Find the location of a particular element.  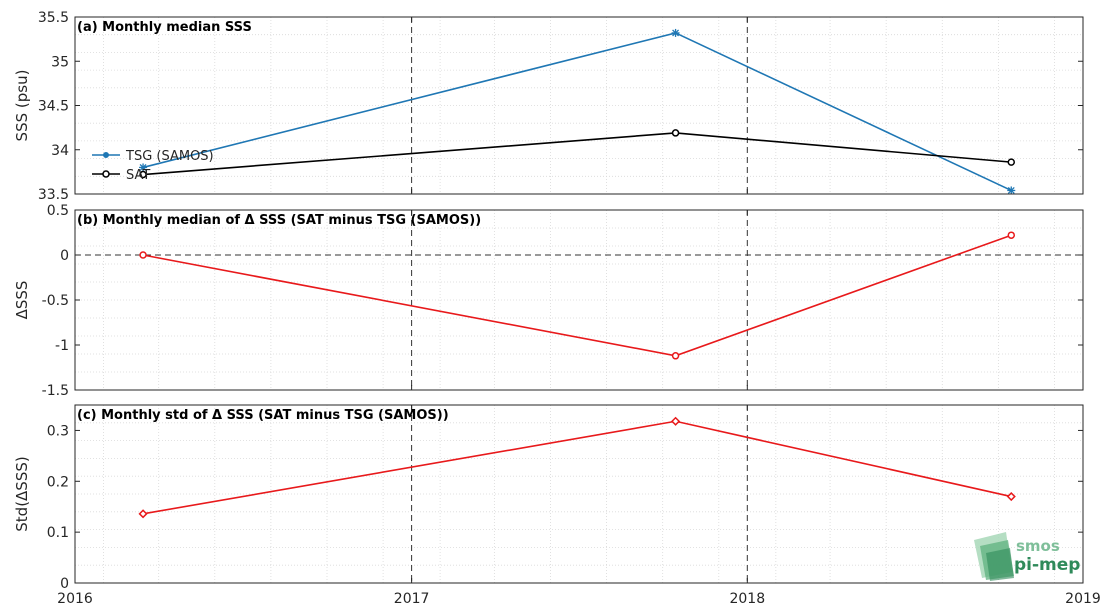

legend-label: SAT is located at coordinates (138, 175).